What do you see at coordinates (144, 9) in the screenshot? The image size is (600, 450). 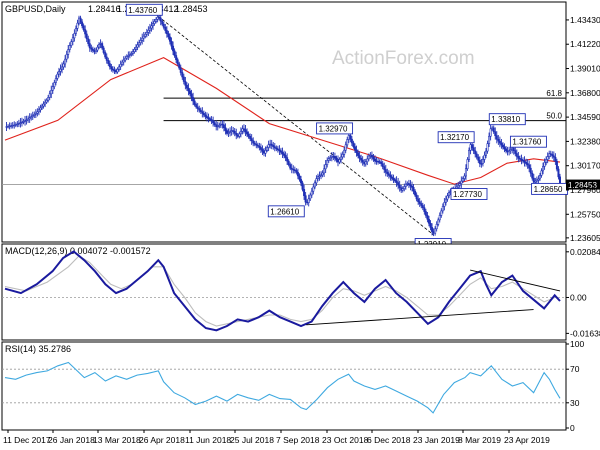 I see `price-callout-box` at bounding box center [144, 9].